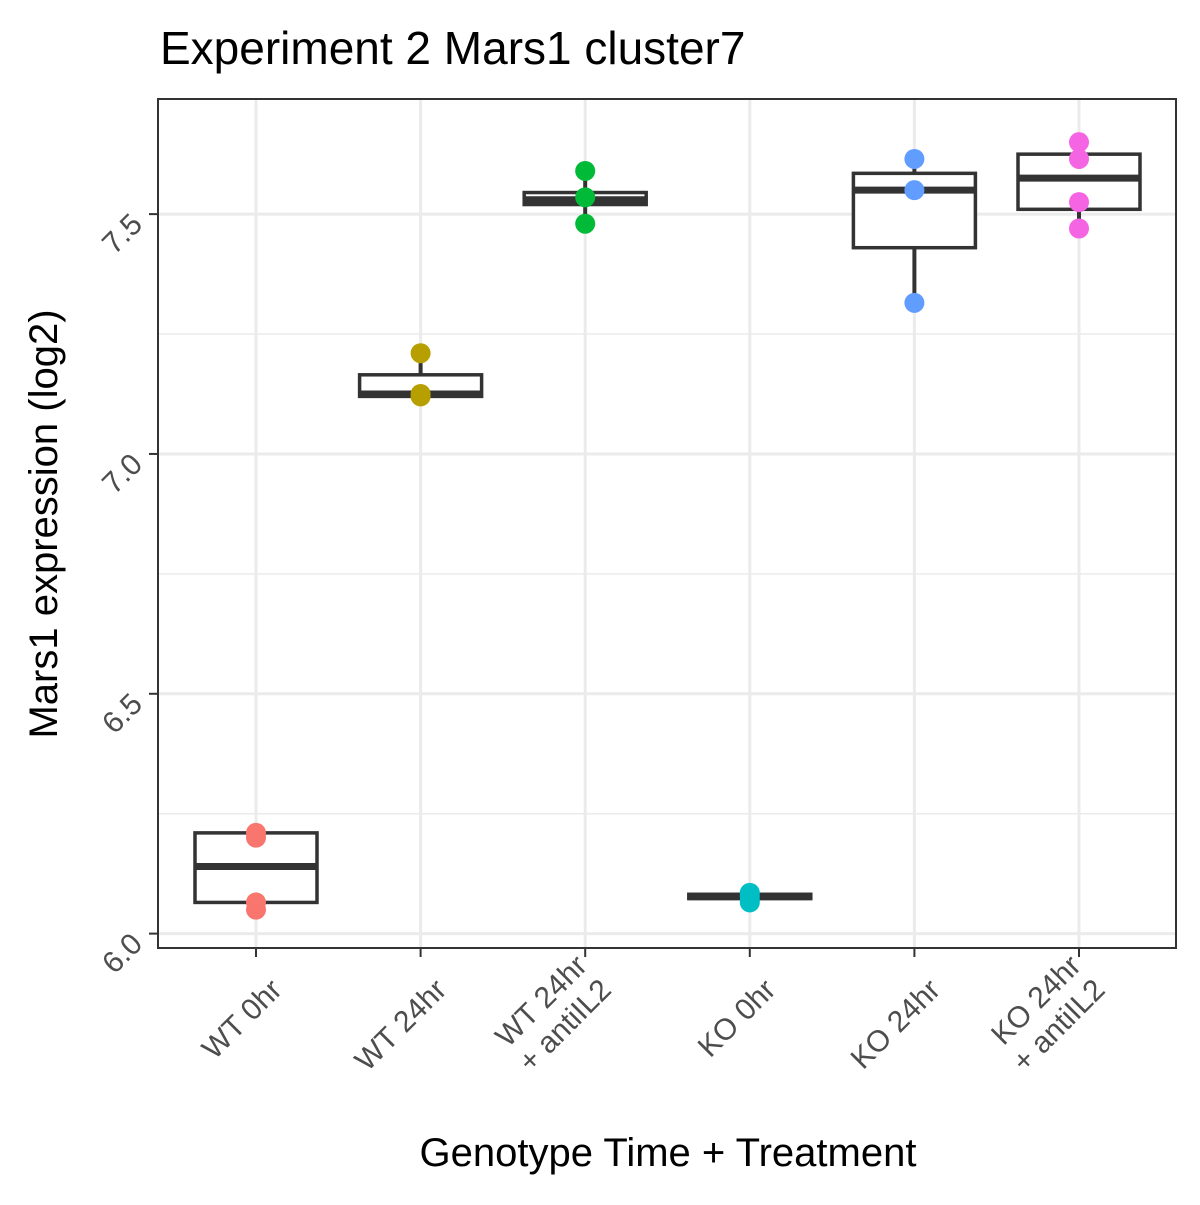 The width and height of the screenshot is (1200, 1205). What do you see at coordinates (668, 1153) in the screenshot?
I see `x-axis-title: Genotype Time + Treatment` at bounding box center [668, 1153].